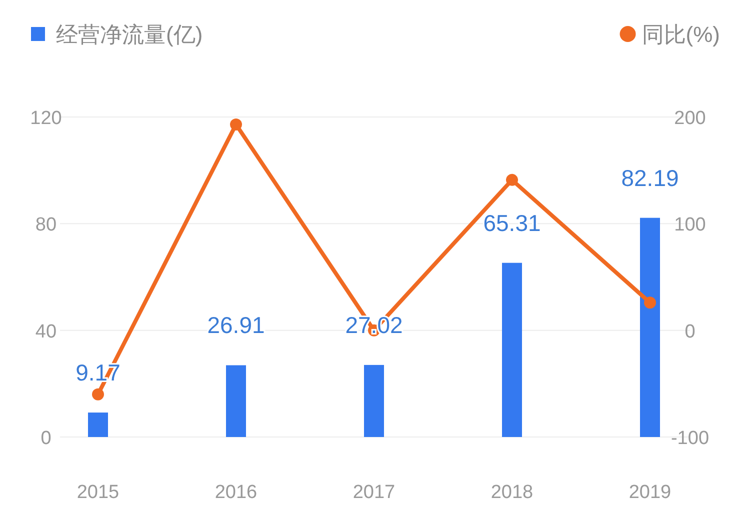 Image resolution: width=750 pixels, height=525 pixels. Describe the element at coordinates (690, 331) in the screenshot. I see `y2-tick-label: 0` at that location.